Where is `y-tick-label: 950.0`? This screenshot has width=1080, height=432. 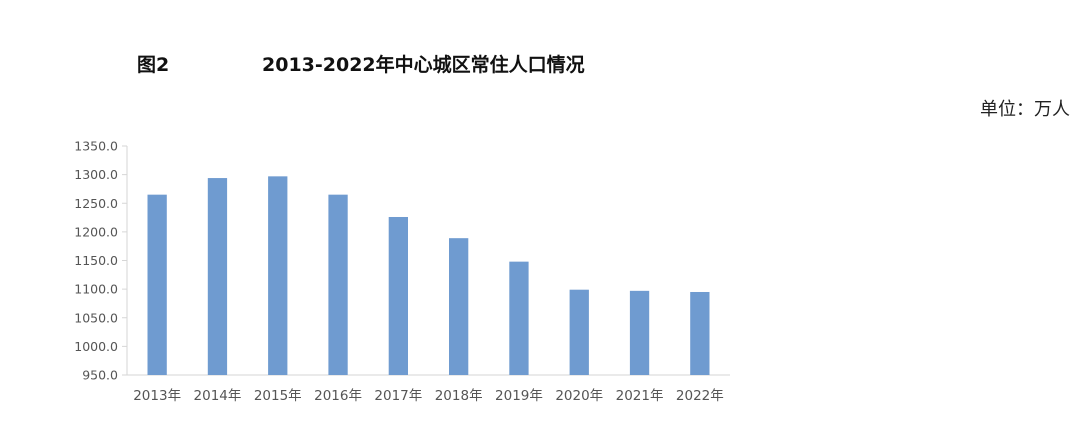 y-tick-label: 950.0 is located at coordinates (100, 375).